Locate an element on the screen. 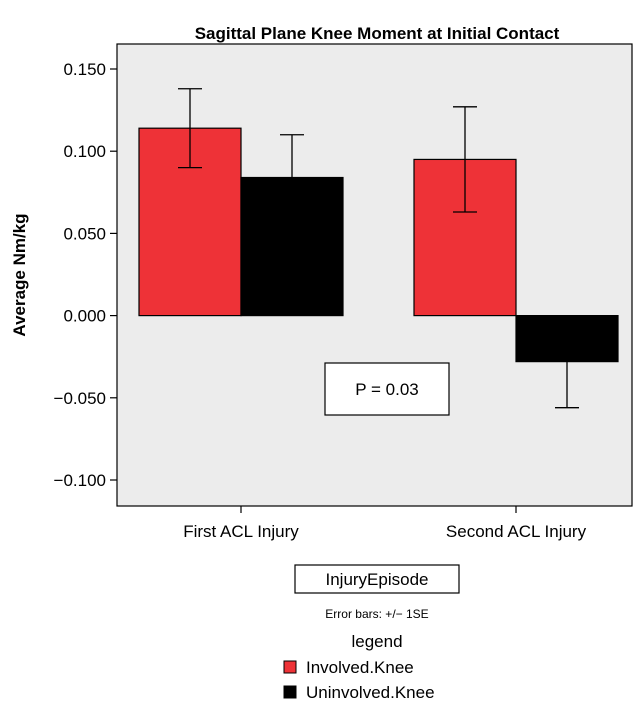  legend: Involved.Knee Uninvolved.Knee is located at coordinates (359, 680).